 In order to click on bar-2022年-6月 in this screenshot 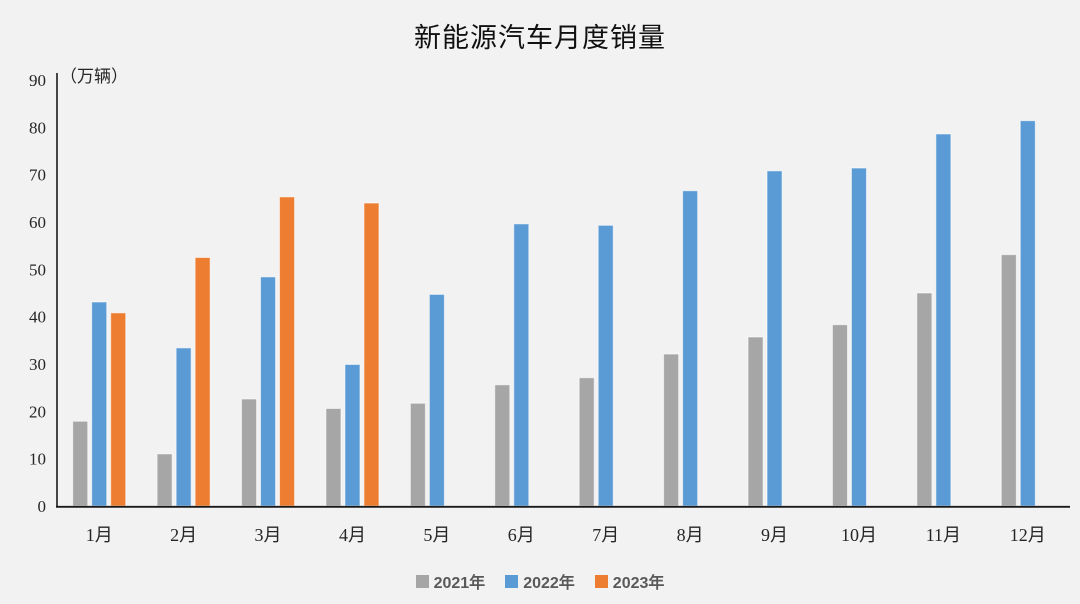, I will do `click(521, 365)`.